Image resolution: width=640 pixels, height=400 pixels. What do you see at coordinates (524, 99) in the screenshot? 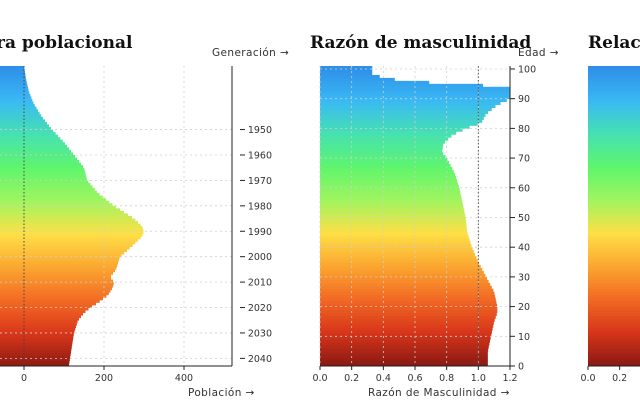
I see `y-tick-label: 90` at bounding box center [524, 99].